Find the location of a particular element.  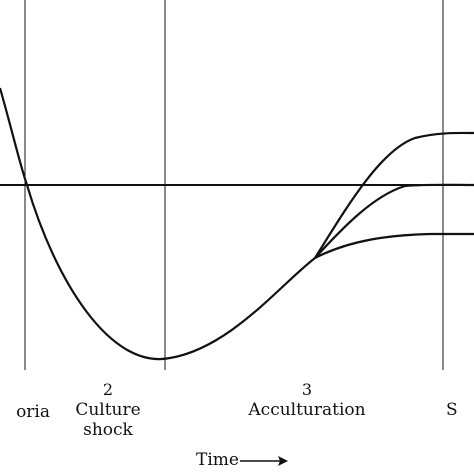

stage-4-name: S is located at coordinates (452, 410).